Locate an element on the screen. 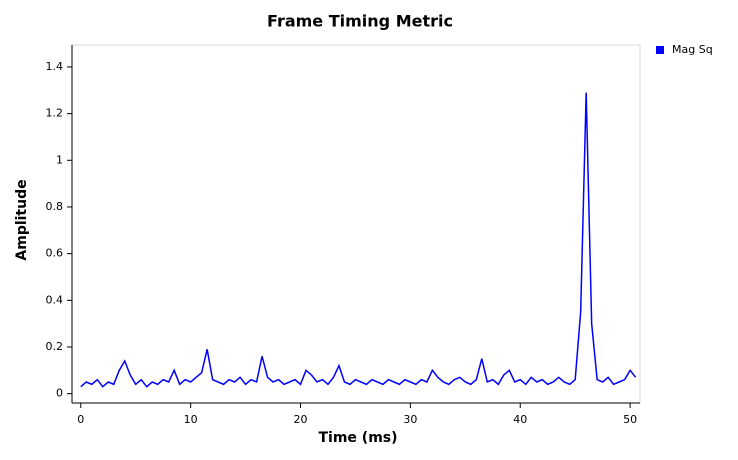  y-tick-label: 0.2 is located at coordinates (55, 346).